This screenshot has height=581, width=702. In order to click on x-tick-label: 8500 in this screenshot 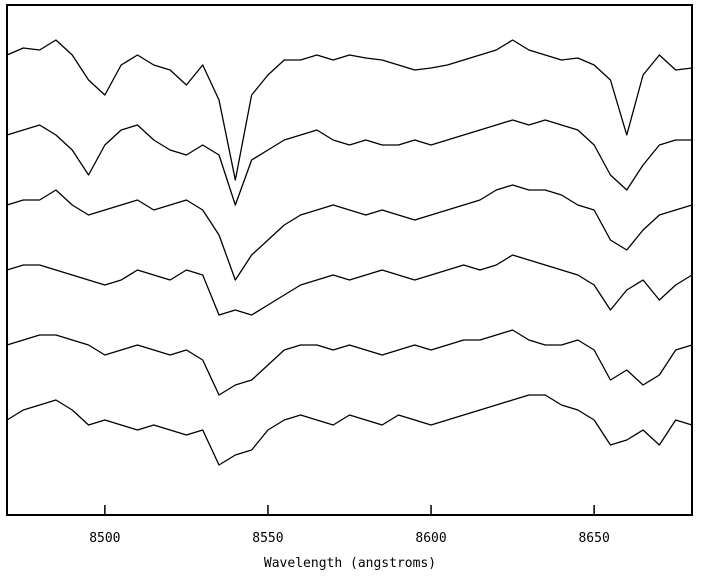, I will do `click(104, 538)`.